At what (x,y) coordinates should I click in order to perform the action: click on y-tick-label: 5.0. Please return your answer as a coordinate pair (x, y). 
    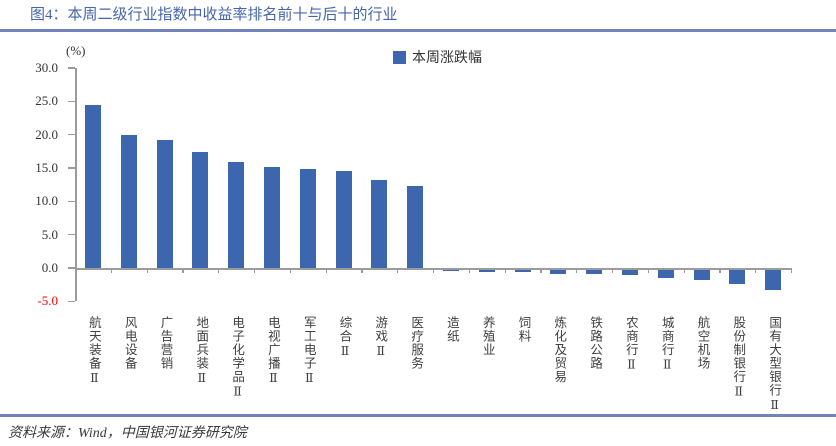
    Looking at the image, I should click on (49, 234).